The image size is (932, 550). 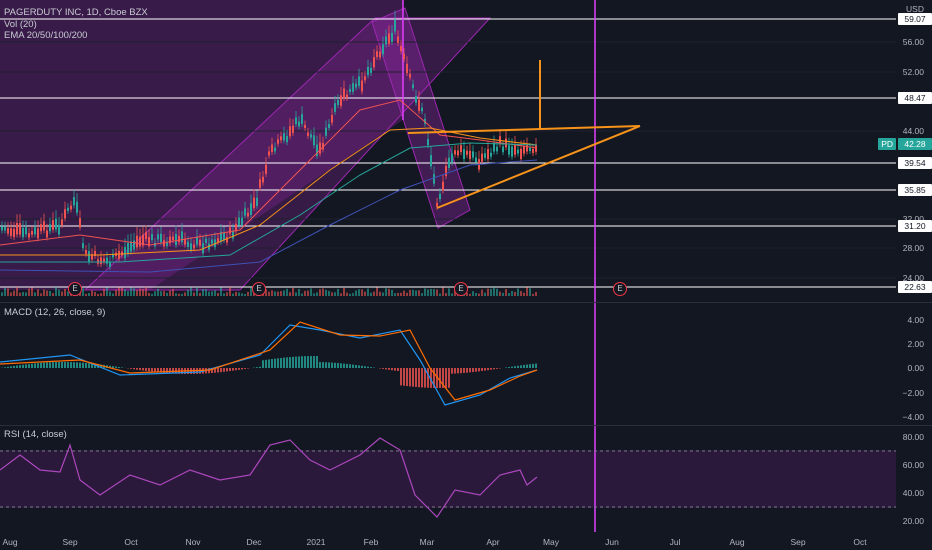 I want to click on symbol-legend: PAGERDUTY INC, 1D, Cboe BZX, so click(x=76, y=12).